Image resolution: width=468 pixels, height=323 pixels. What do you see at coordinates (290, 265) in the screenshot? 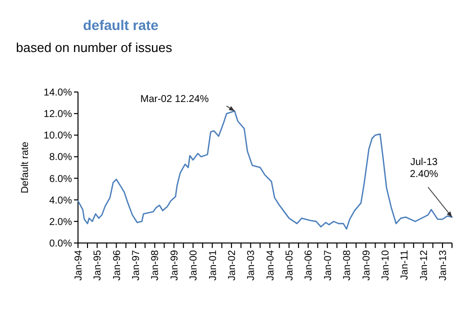
I see `x-tick-label: Jan-05` at bounding box center [290, 265].